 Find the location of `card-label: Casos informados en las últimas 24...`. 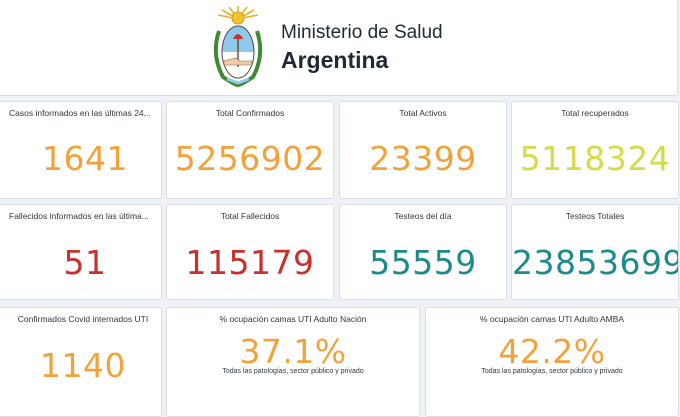

card-label: Casos informados en las últimas 24... is located at coordinates (80, 113).